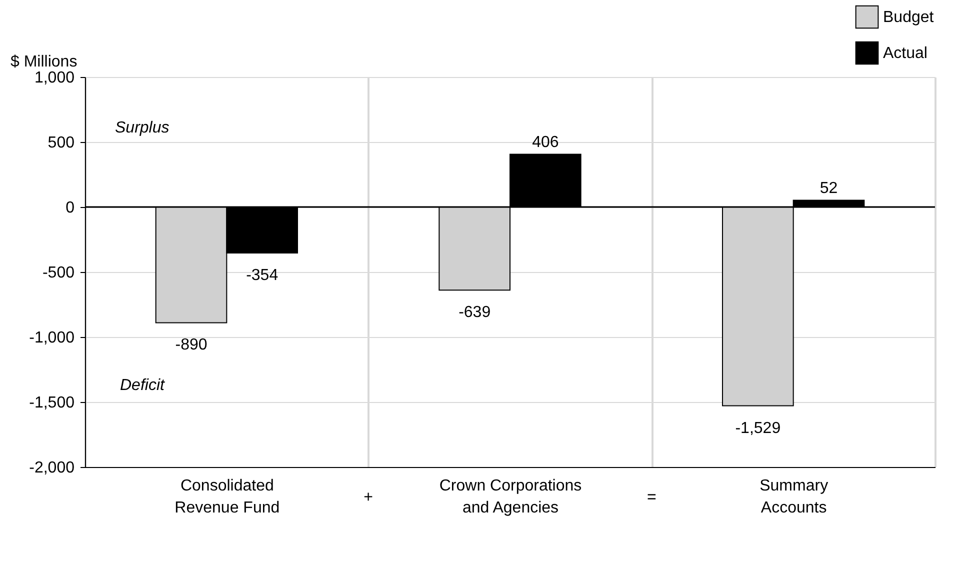 The width and height of the screenshot is (966, 573). Describe the element at coordinates (510, 497) in the screenshot. I see `x-tick-label: Crown Corporations and Agencies` at that location.